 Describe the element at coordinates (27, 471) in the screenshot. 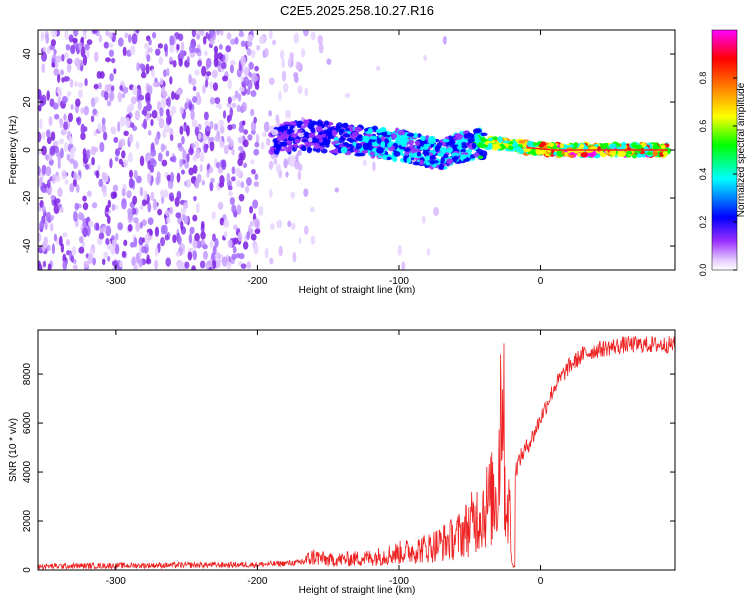

I see `snr-y-tick-label: 4000` at that location.